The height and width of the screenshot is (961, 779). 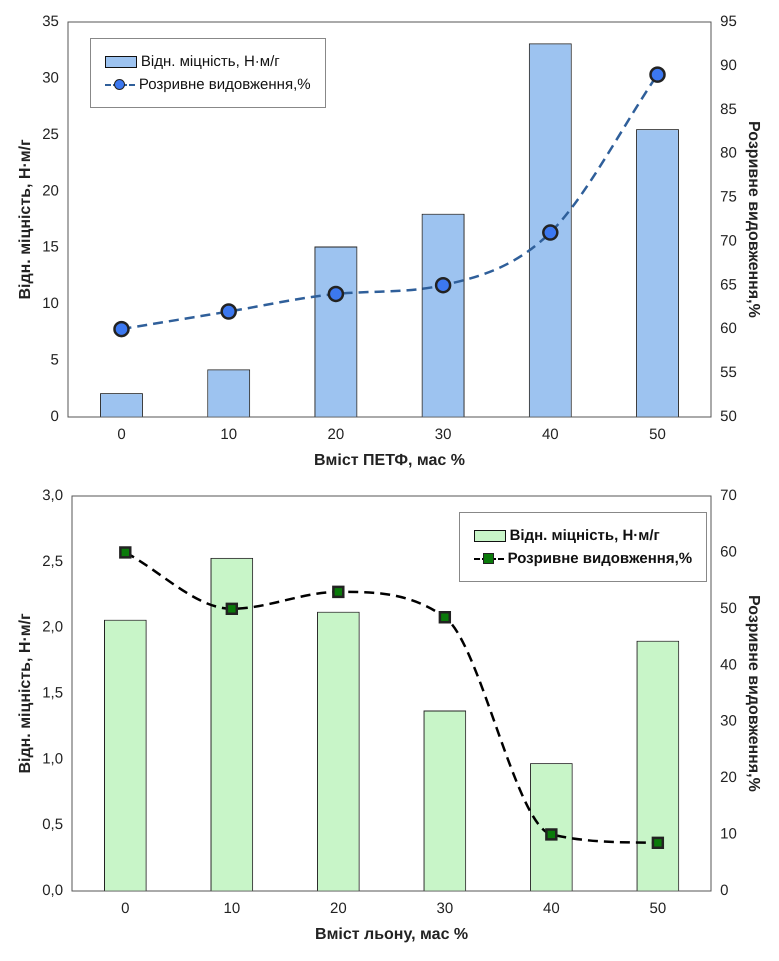 What do you see at coordinates (728, 721) in the screenshot?
I see `y2-tick-label: 30` at bounding box center [728, 721].